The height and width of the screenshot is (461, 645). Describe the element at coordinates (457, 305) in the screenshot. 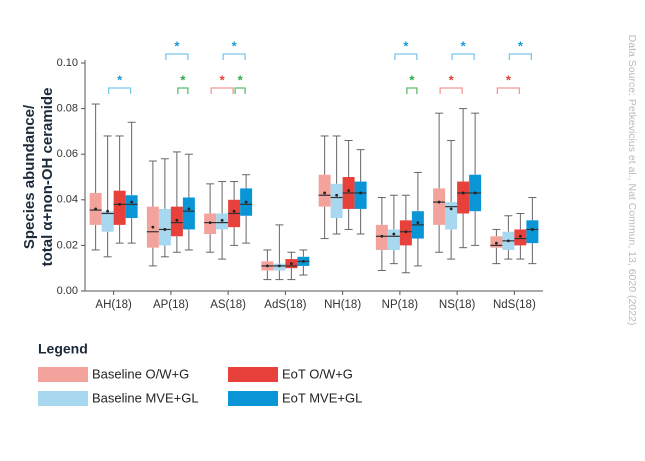

I see `x-tick-label: NS(18)` at that location.